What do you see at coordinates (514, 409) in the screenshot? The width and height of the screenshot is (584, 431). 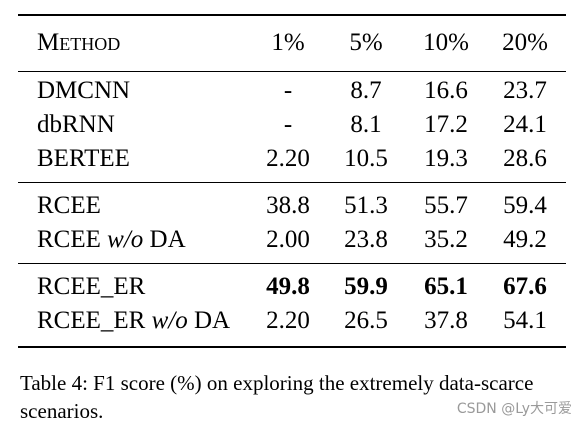 I see `watermark: CSDN @Ly大可爱` at bounding box center [514, 409].